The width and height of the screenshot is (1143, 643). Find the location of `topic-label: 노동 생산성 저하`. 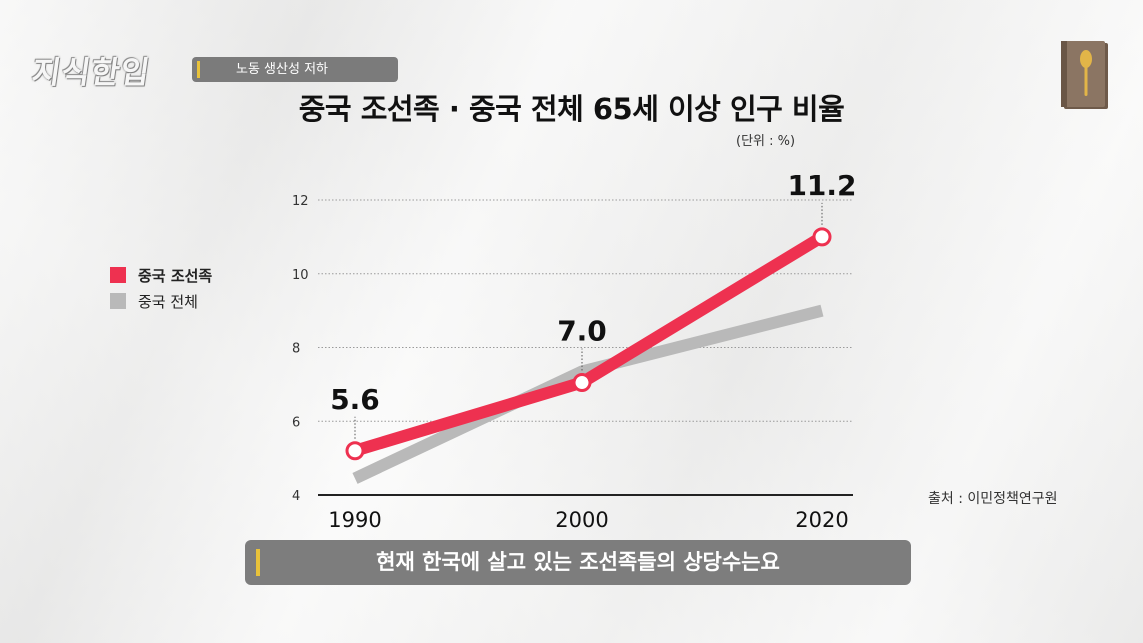

topic-label: 노동 생산성 저하 is located at coordinates (282, 69).